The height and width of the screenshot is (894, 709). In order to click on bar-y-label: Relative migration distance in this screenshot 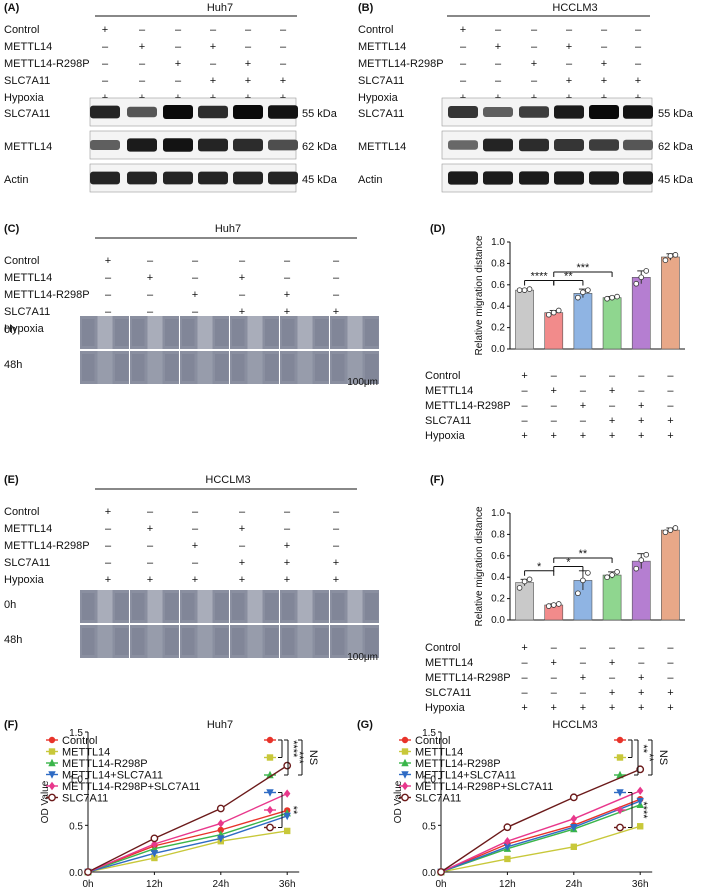, I will do `click(479, 566)`.